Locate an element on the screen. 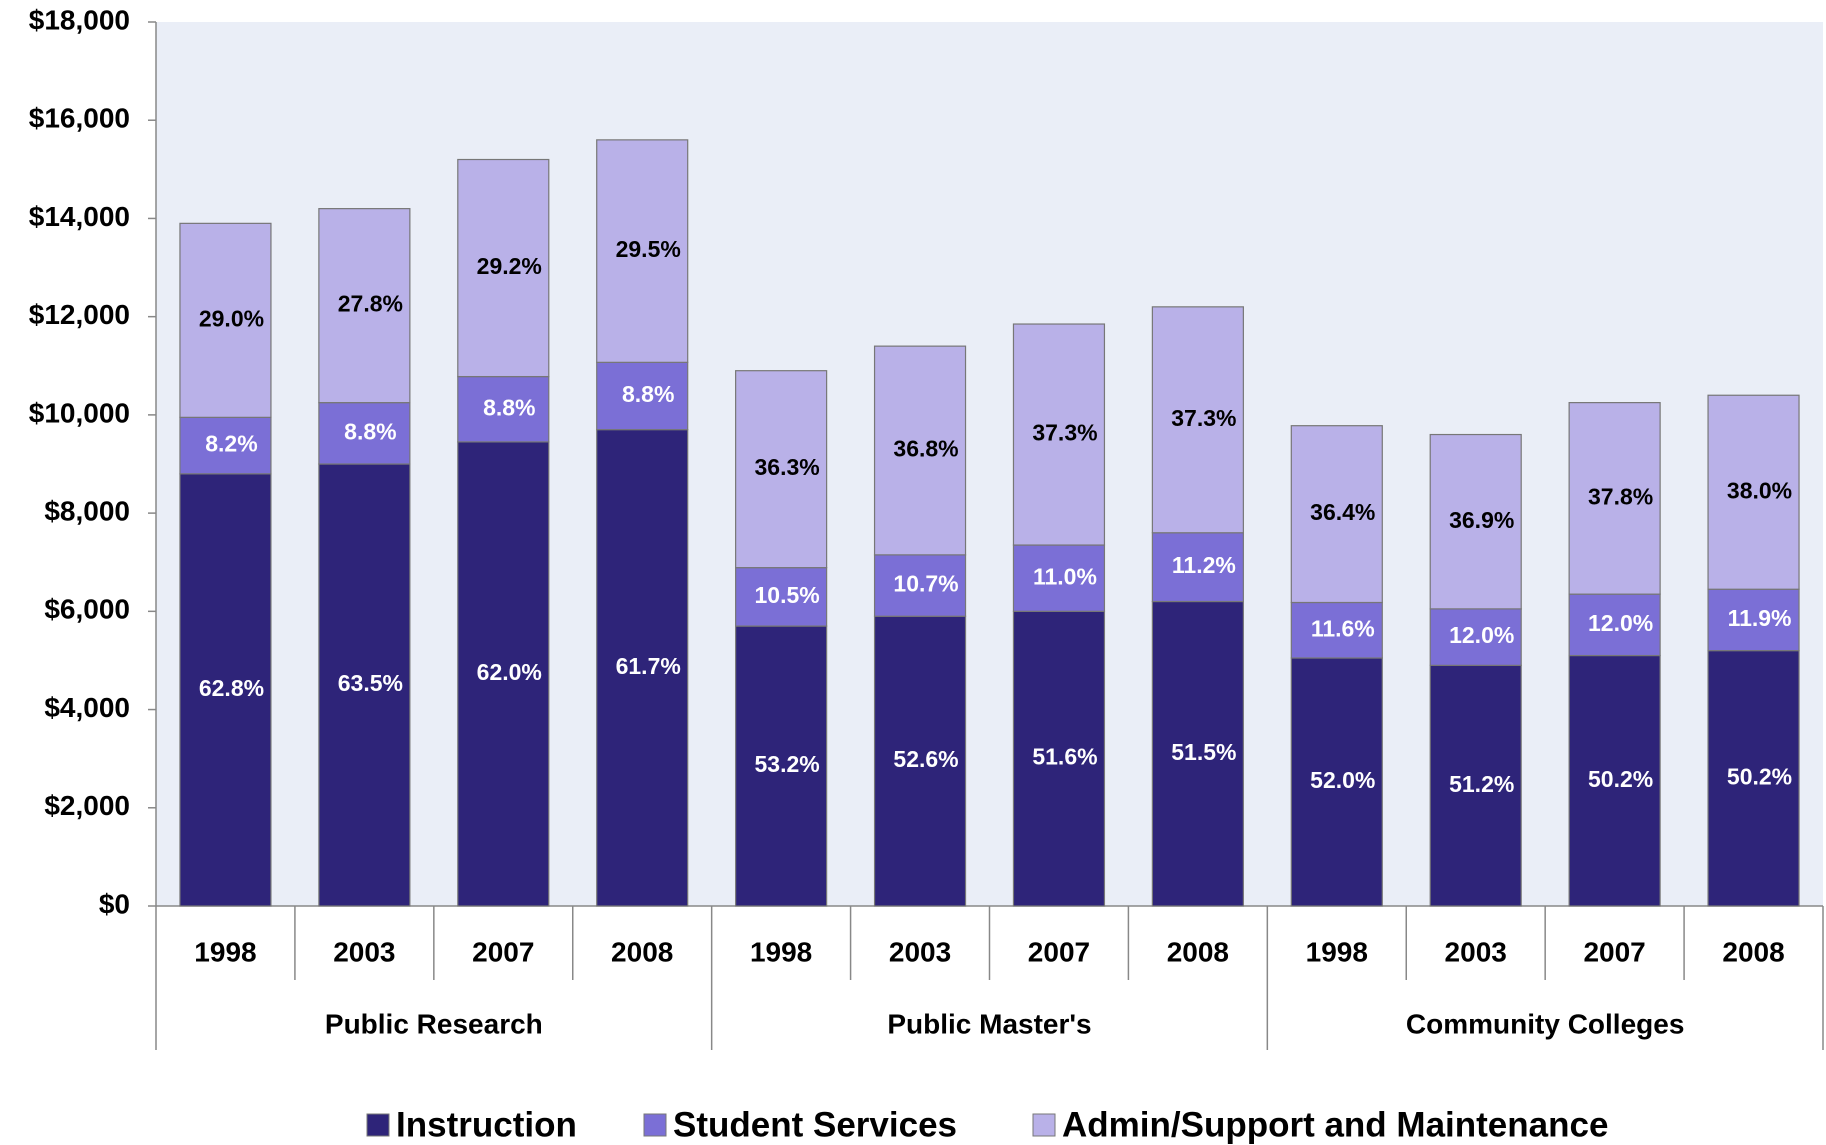 The image size is (1826, 1145). data-label: 63.5% is located at coordinates (370, 683).